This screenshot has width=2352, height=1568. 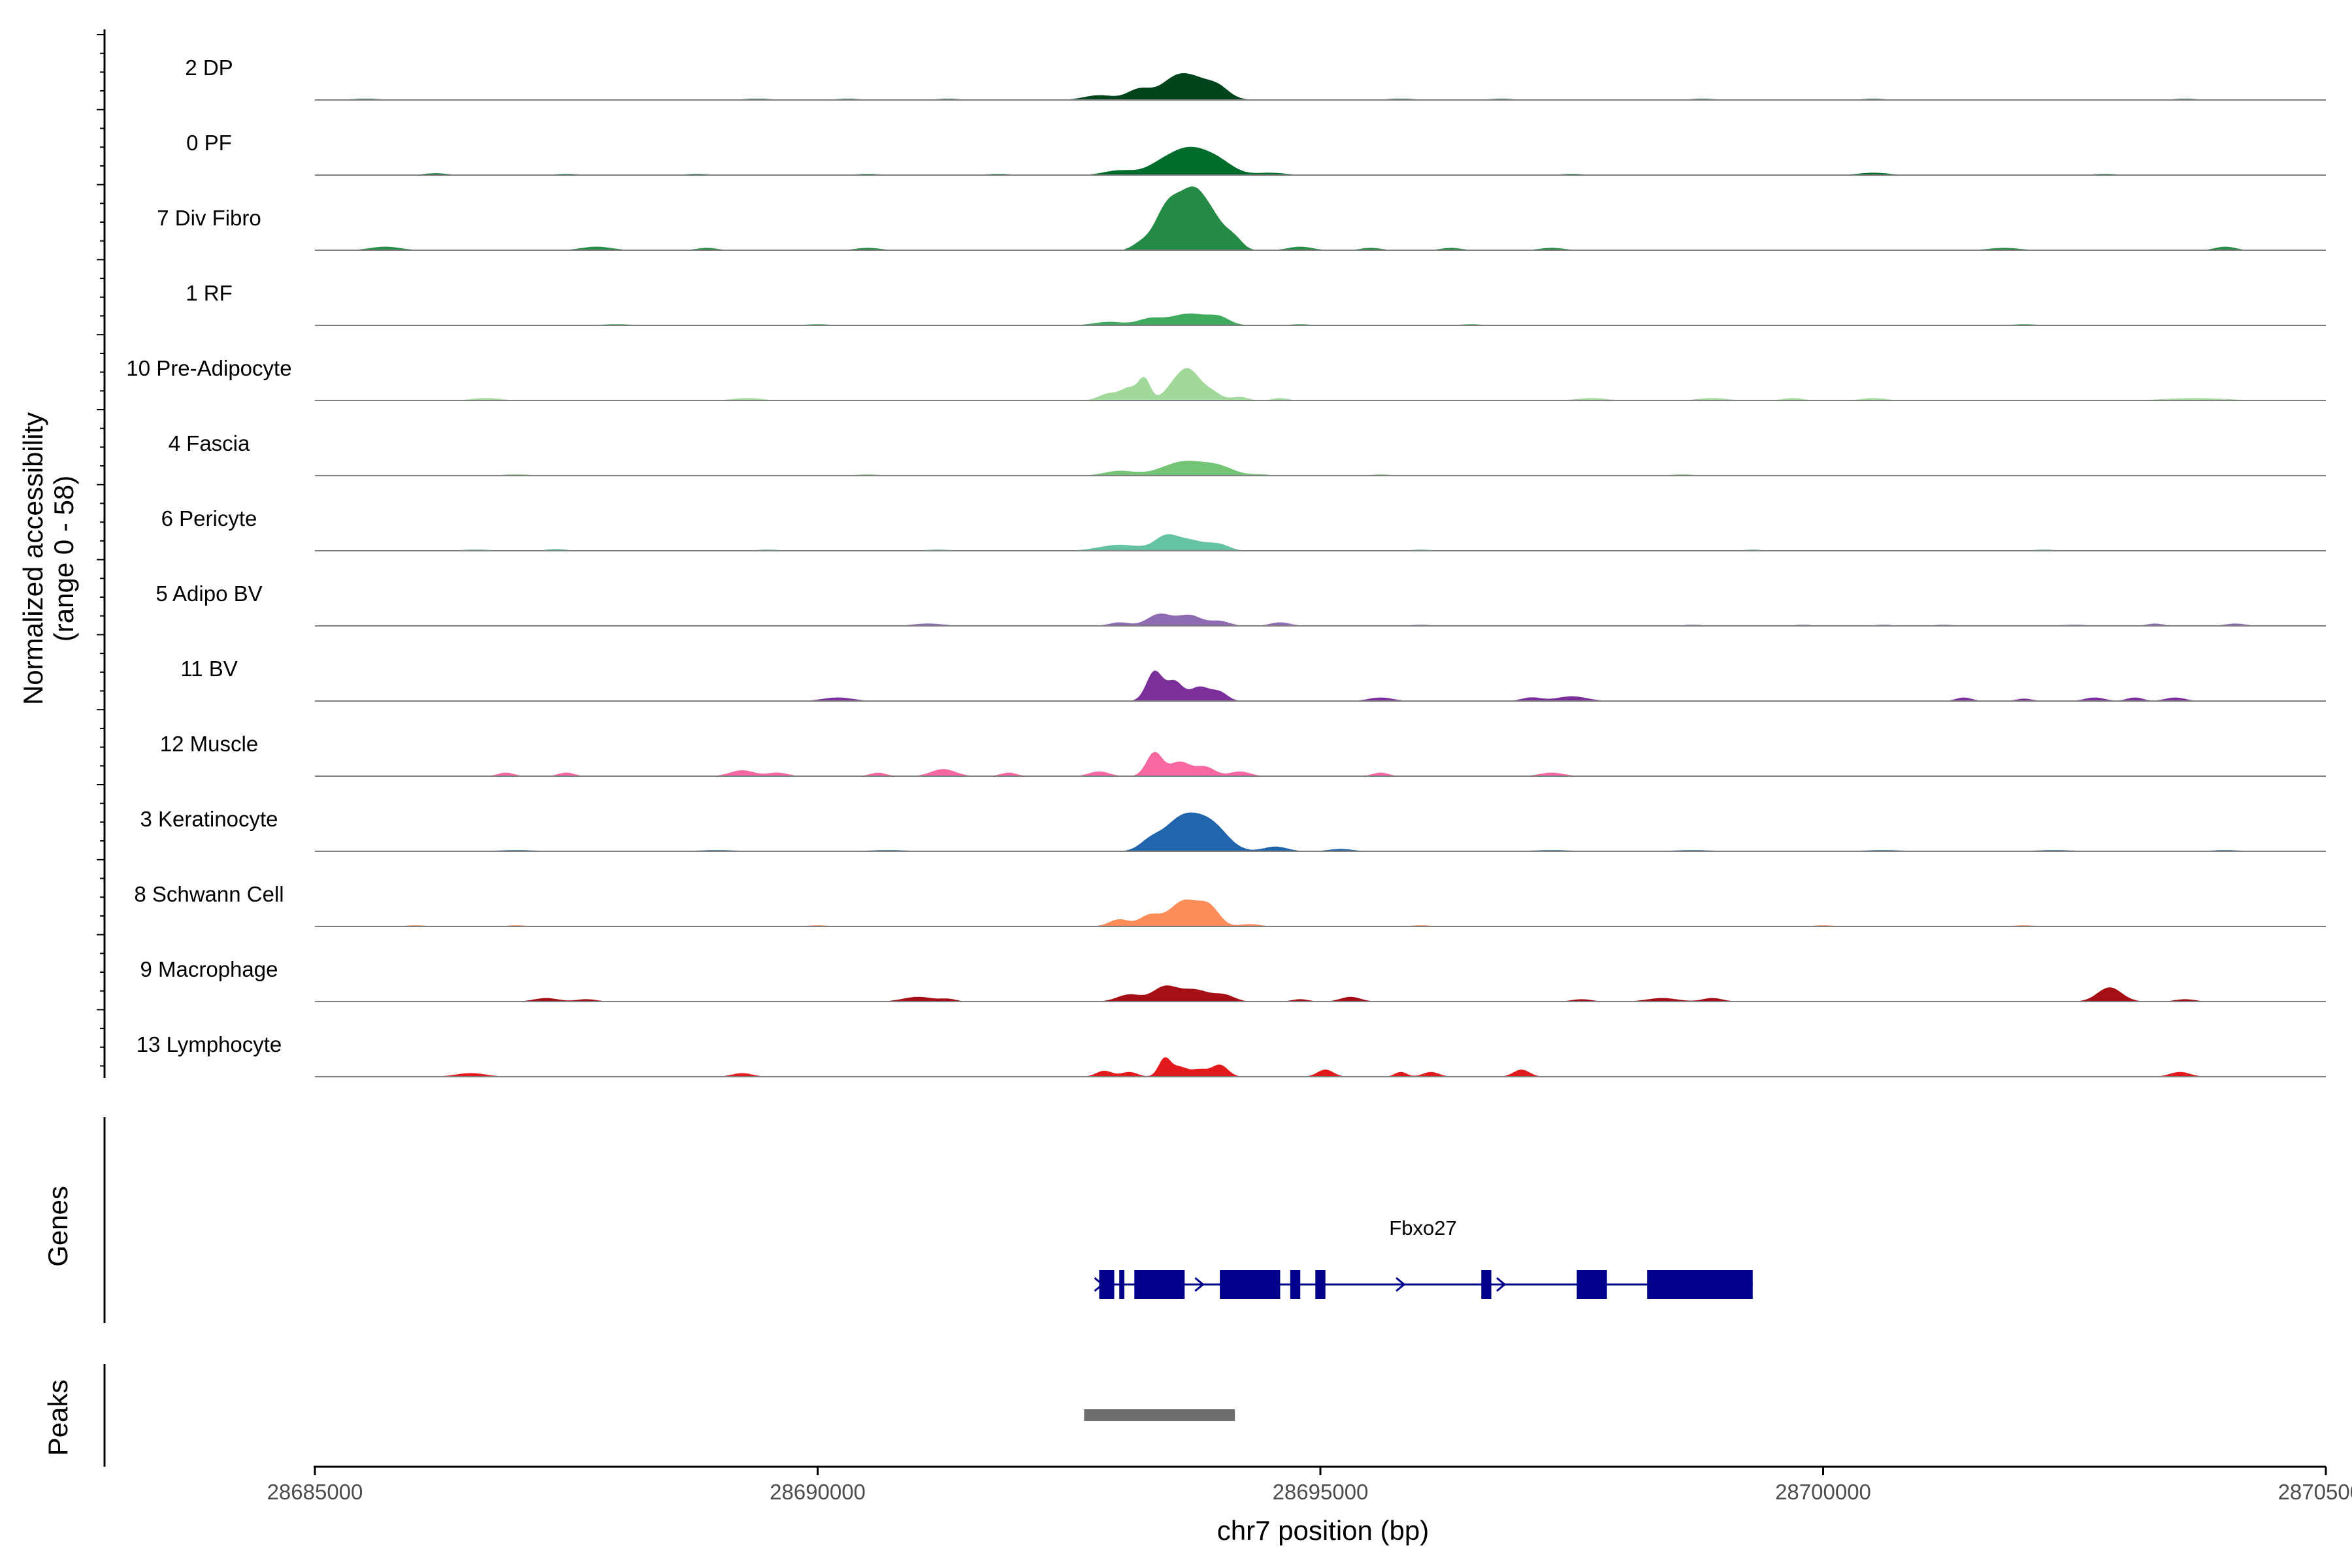 I want to click on coverage-track: 7 Div Fibro, so click(x=1241, y=218).